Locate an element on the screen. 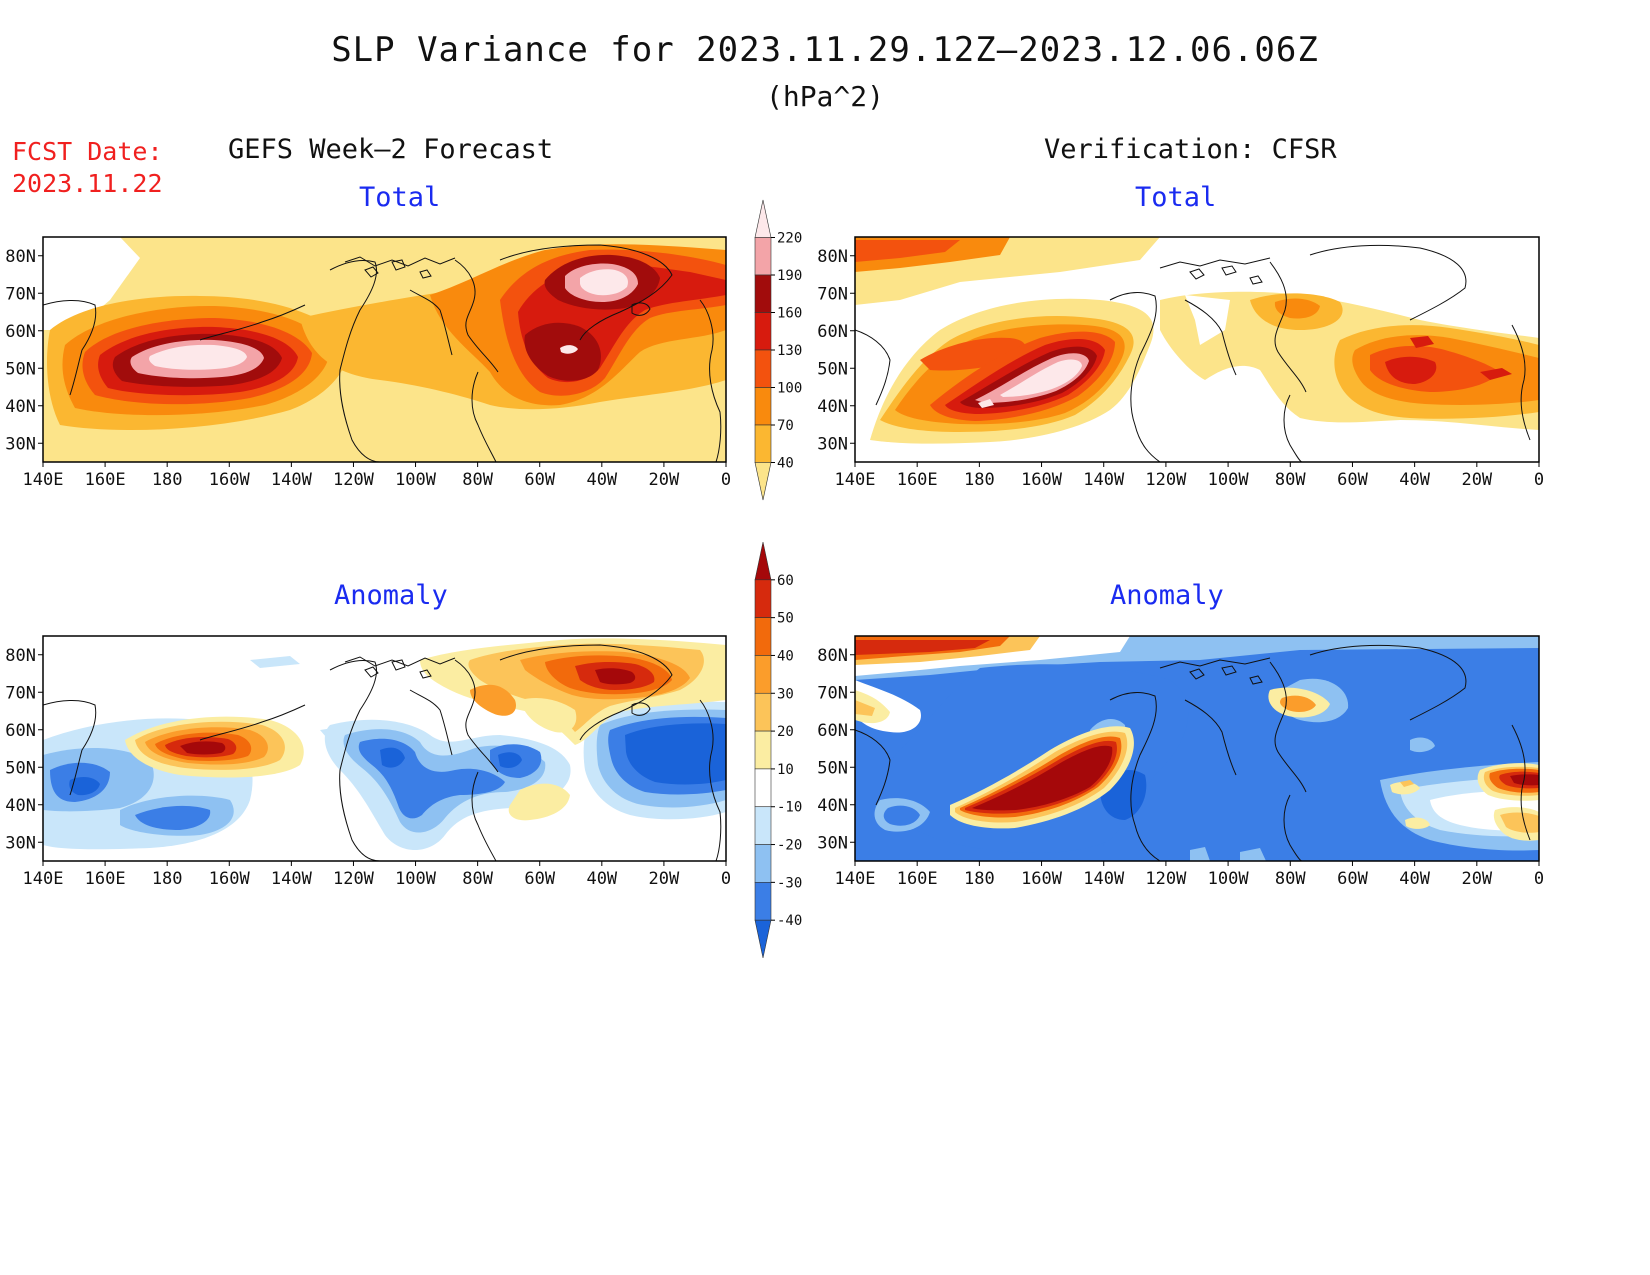 This screenshot has height=1275, width=1650. colorbar-label: -20 is located at coordinates (789, 846).